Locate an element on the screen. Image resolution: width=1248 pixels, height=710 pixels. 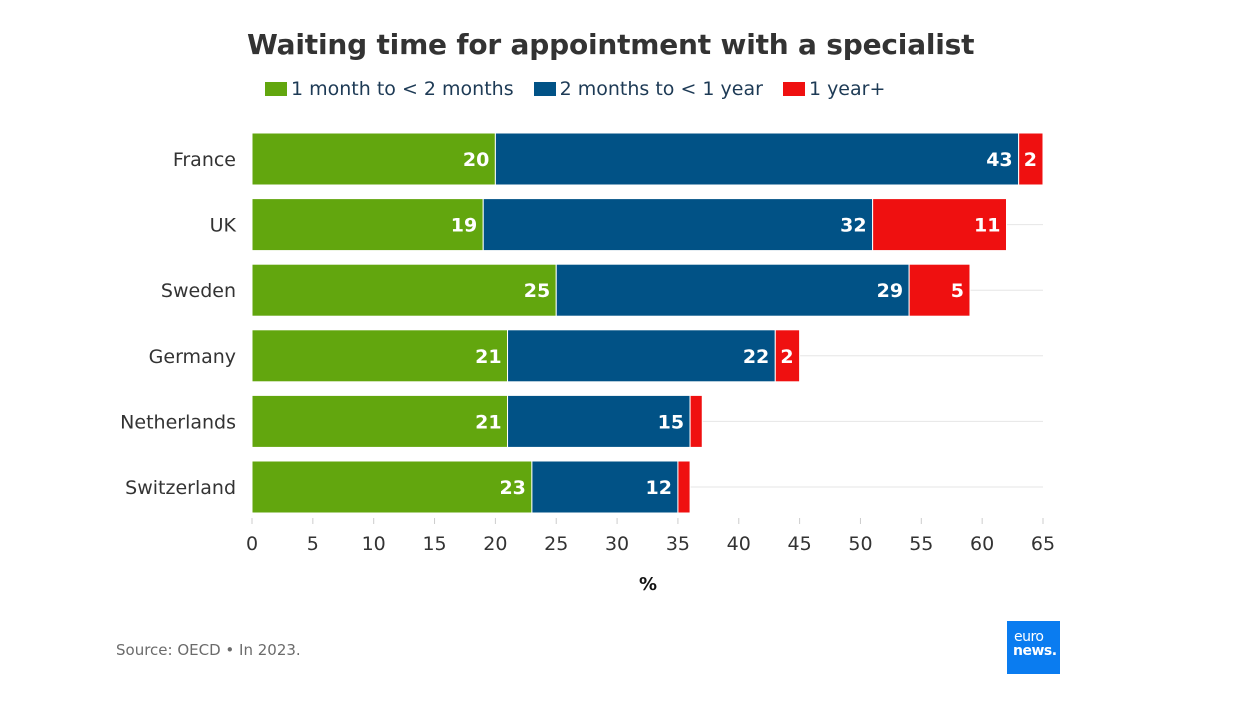
data-label: 25 is located at coordinates (537, 291).